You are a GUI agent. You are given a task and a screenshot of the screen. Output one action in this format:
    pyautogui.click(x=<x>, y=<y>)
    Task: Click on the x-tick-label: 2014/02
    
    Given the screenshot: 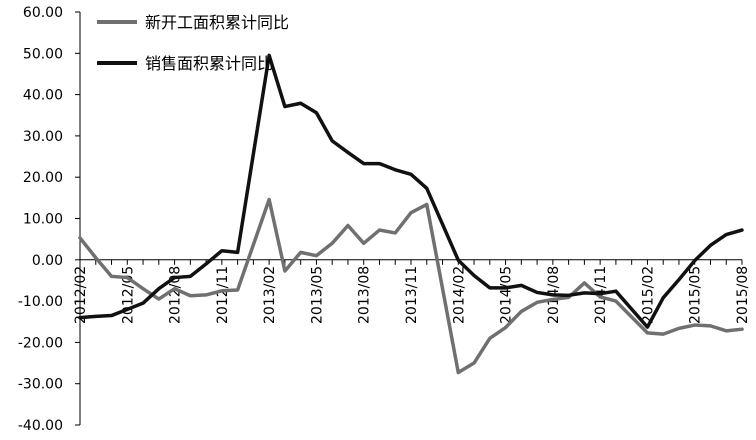 What is the action you would take?
    pyautogui.click(x=459, y=295)
    